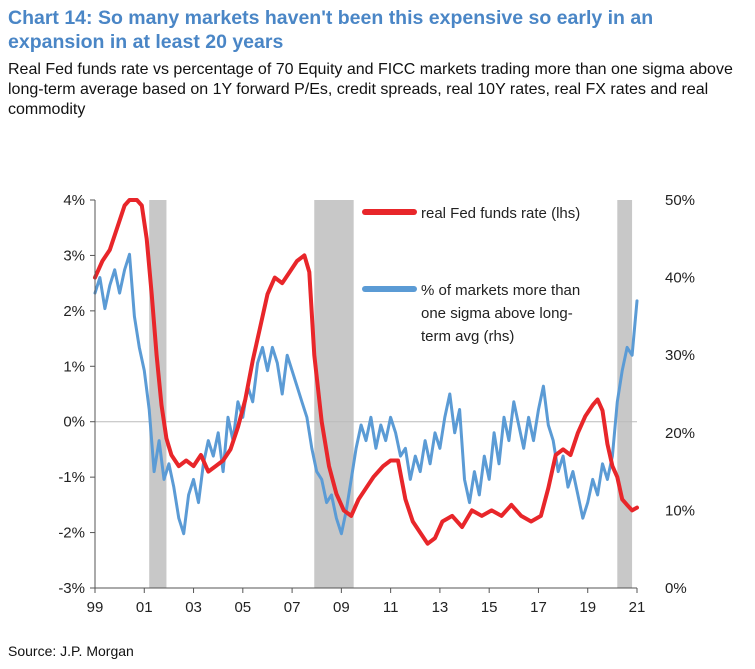 This screenshot has height=669, width=755. I want to click on y-left-tick-label: -2%, so click(71, 533).